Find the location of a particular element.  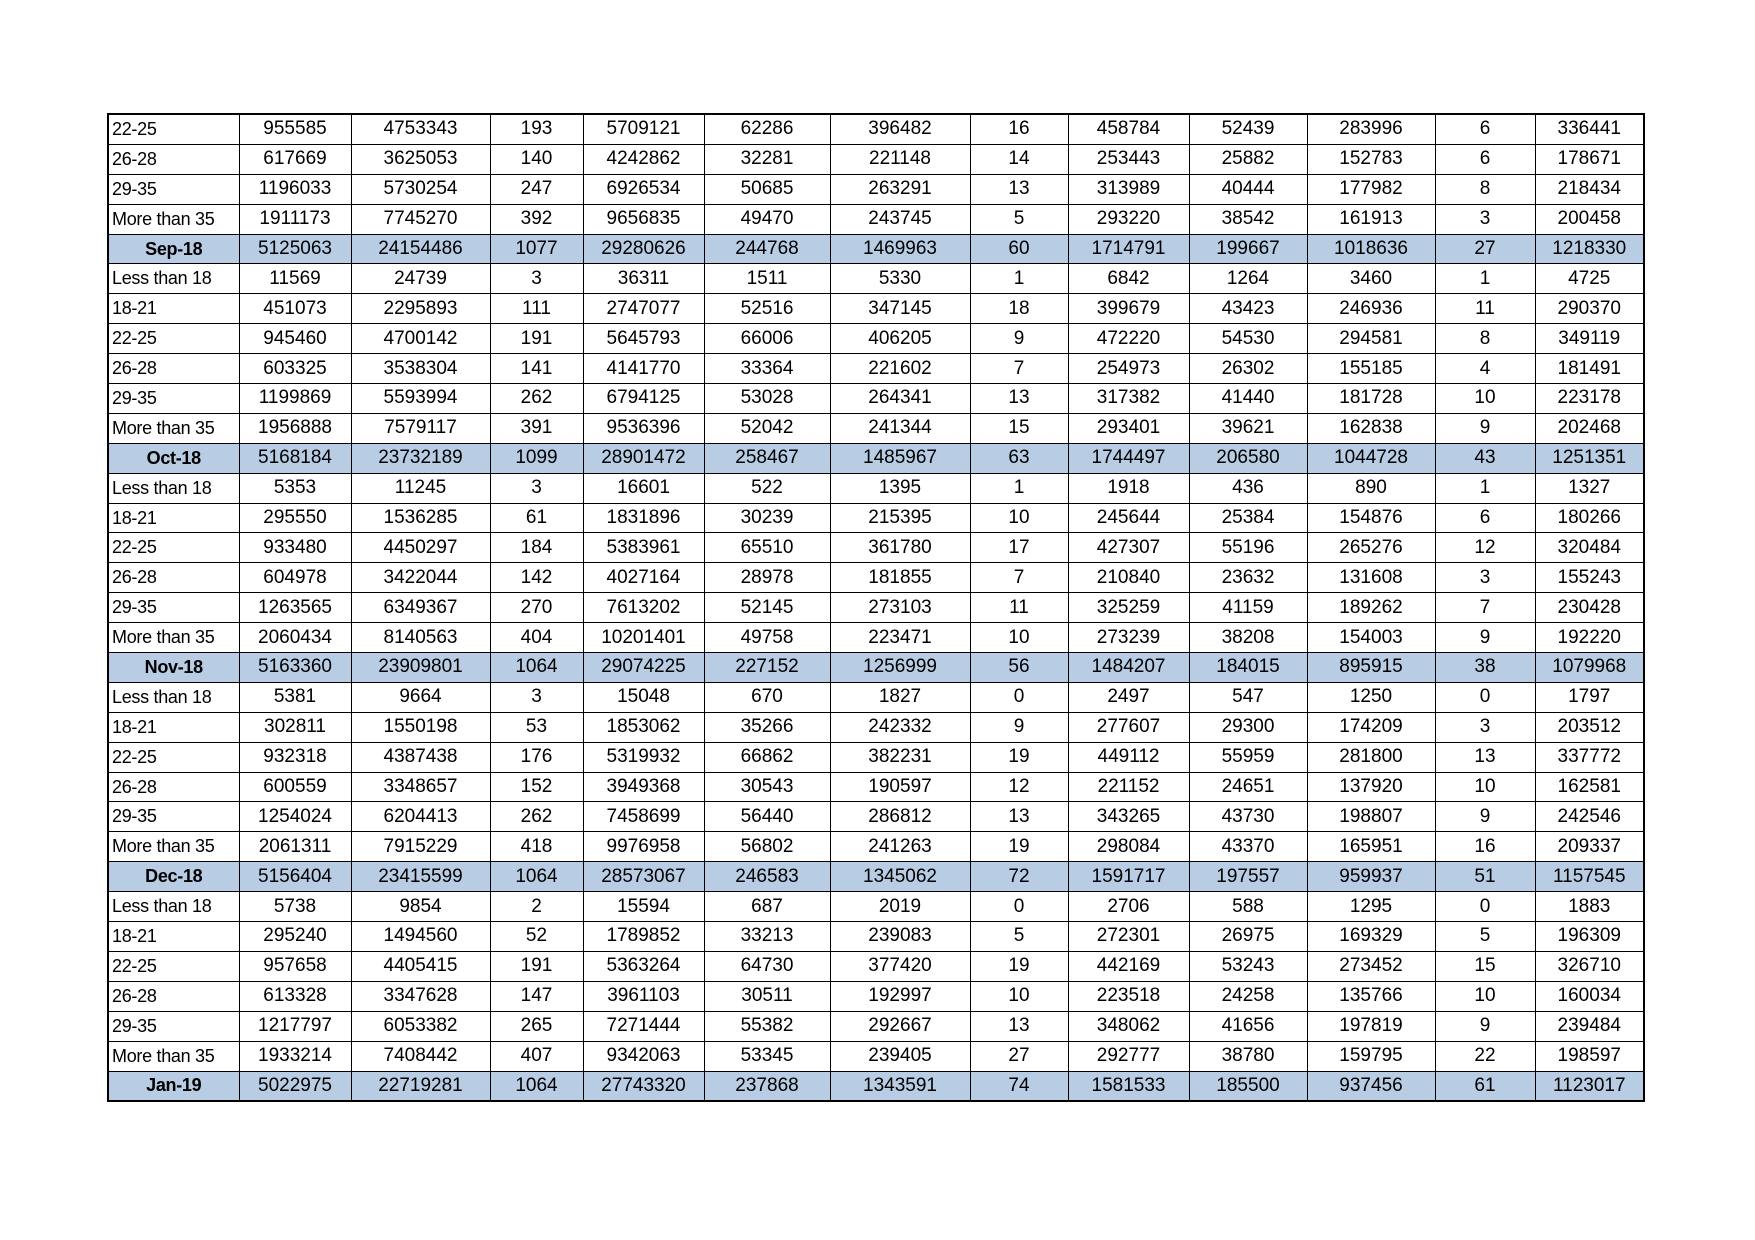

value-cell: 8140563 is located at coordinates (420, 638).